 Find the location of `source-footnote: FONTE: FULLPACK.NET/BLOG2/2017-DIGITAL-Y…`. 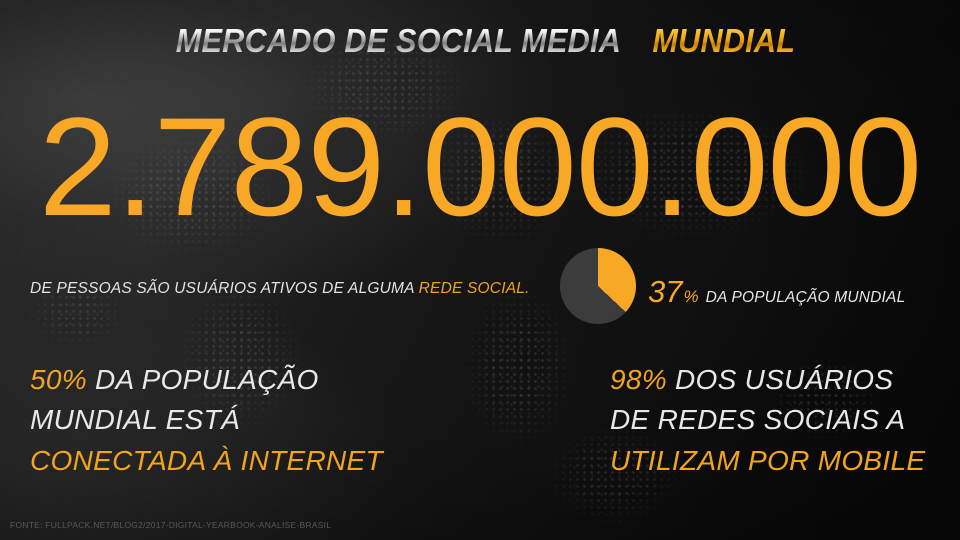

source-footnote: FONTE: FULLPACK.NET/BLOG2/2017-DIGITAL-Y… is located at coordinates (171, 525).